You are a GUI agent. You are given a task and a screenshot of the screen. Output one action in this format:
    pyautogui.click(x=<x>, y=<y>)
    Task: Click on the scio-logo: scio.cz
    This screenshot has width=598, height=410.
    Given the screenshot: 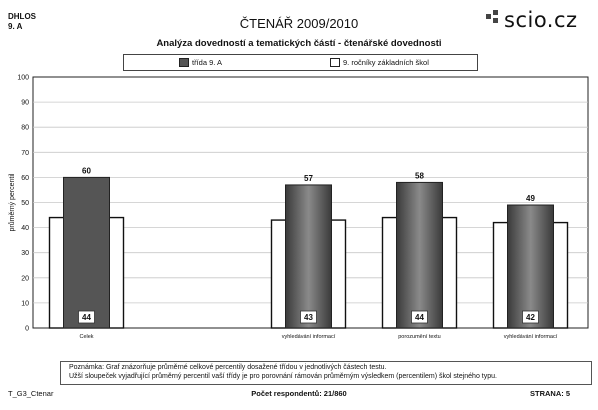 What is the action you would take?
    pyautogui.click(x=532, y=21)
    